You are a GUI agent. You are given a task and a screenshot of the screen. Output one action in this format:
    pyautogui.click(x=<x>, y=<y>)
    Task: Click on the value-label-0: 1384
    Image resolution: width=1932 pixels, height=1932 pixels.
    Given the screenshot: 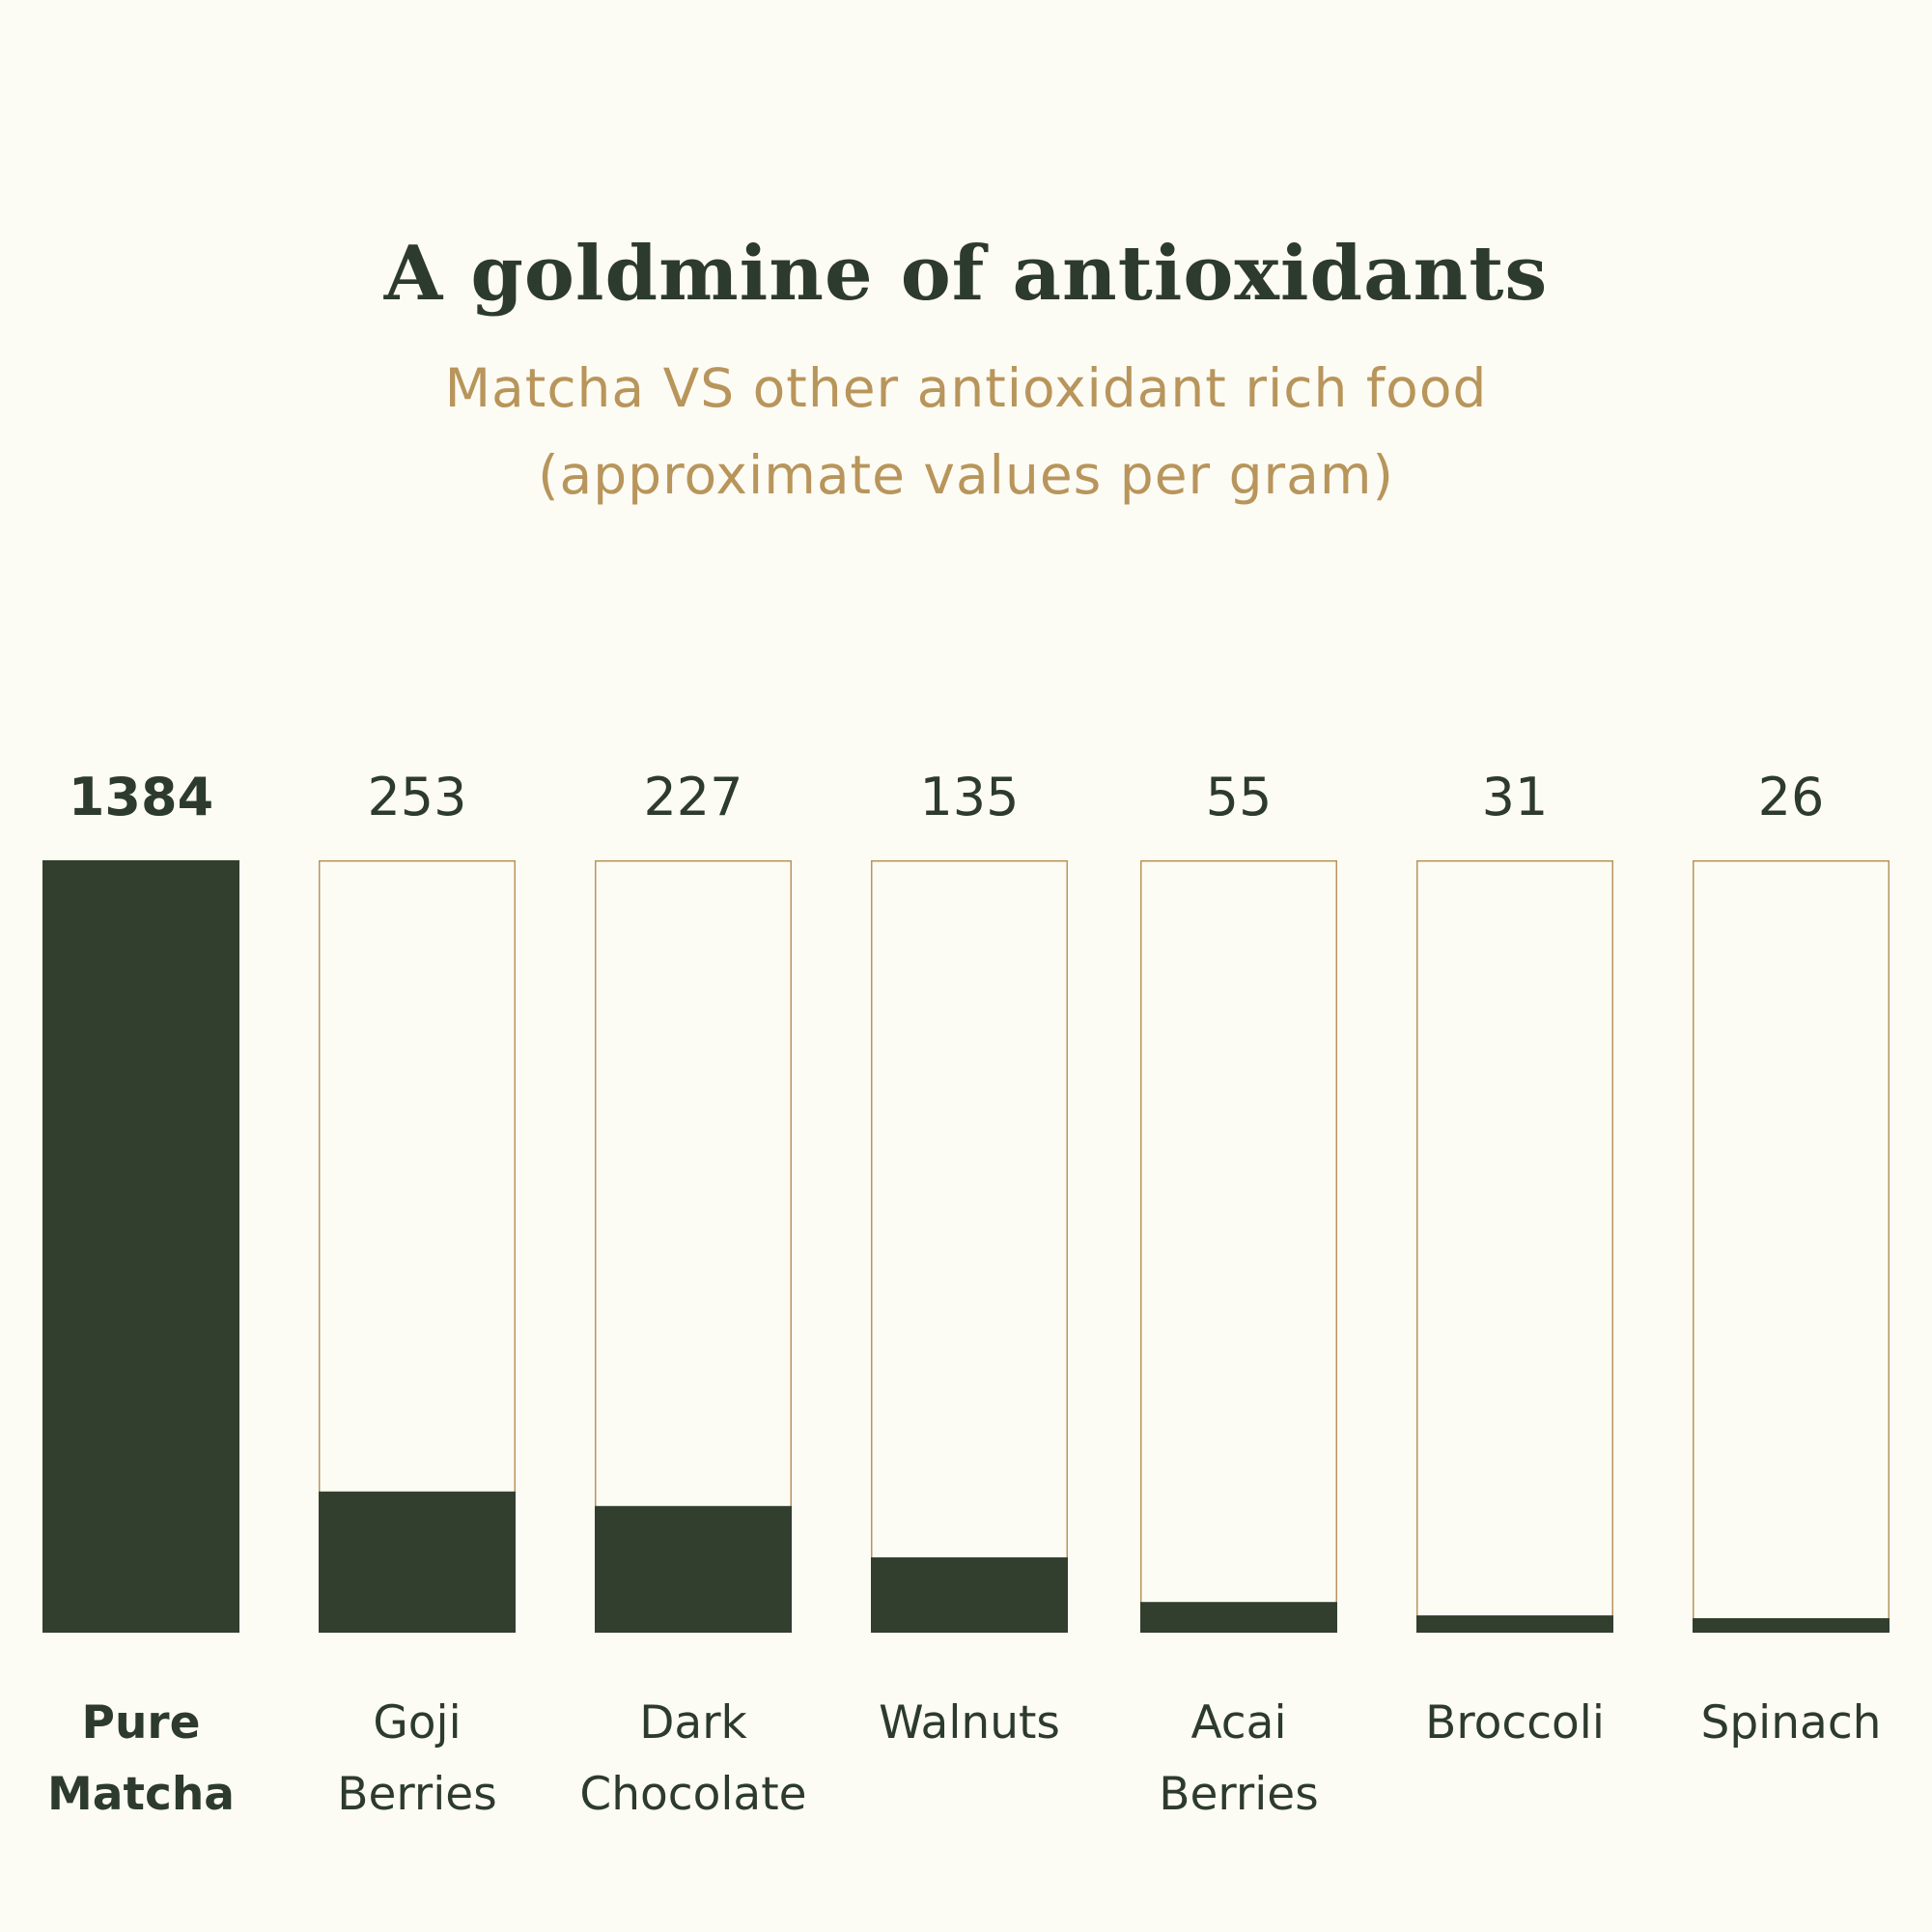 What is the action you would take?
    pyautogui.click(x=141, y=797)
    